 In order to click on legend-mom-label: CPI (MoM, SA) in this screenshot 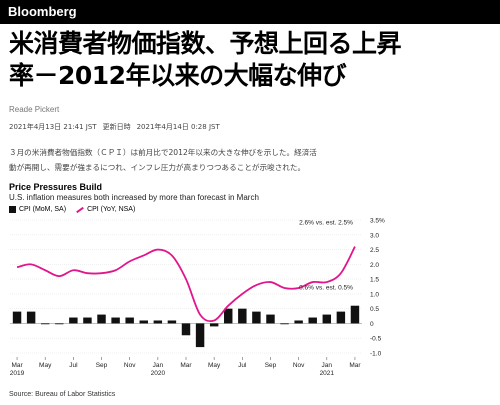, I will do `click(43, 209)`.